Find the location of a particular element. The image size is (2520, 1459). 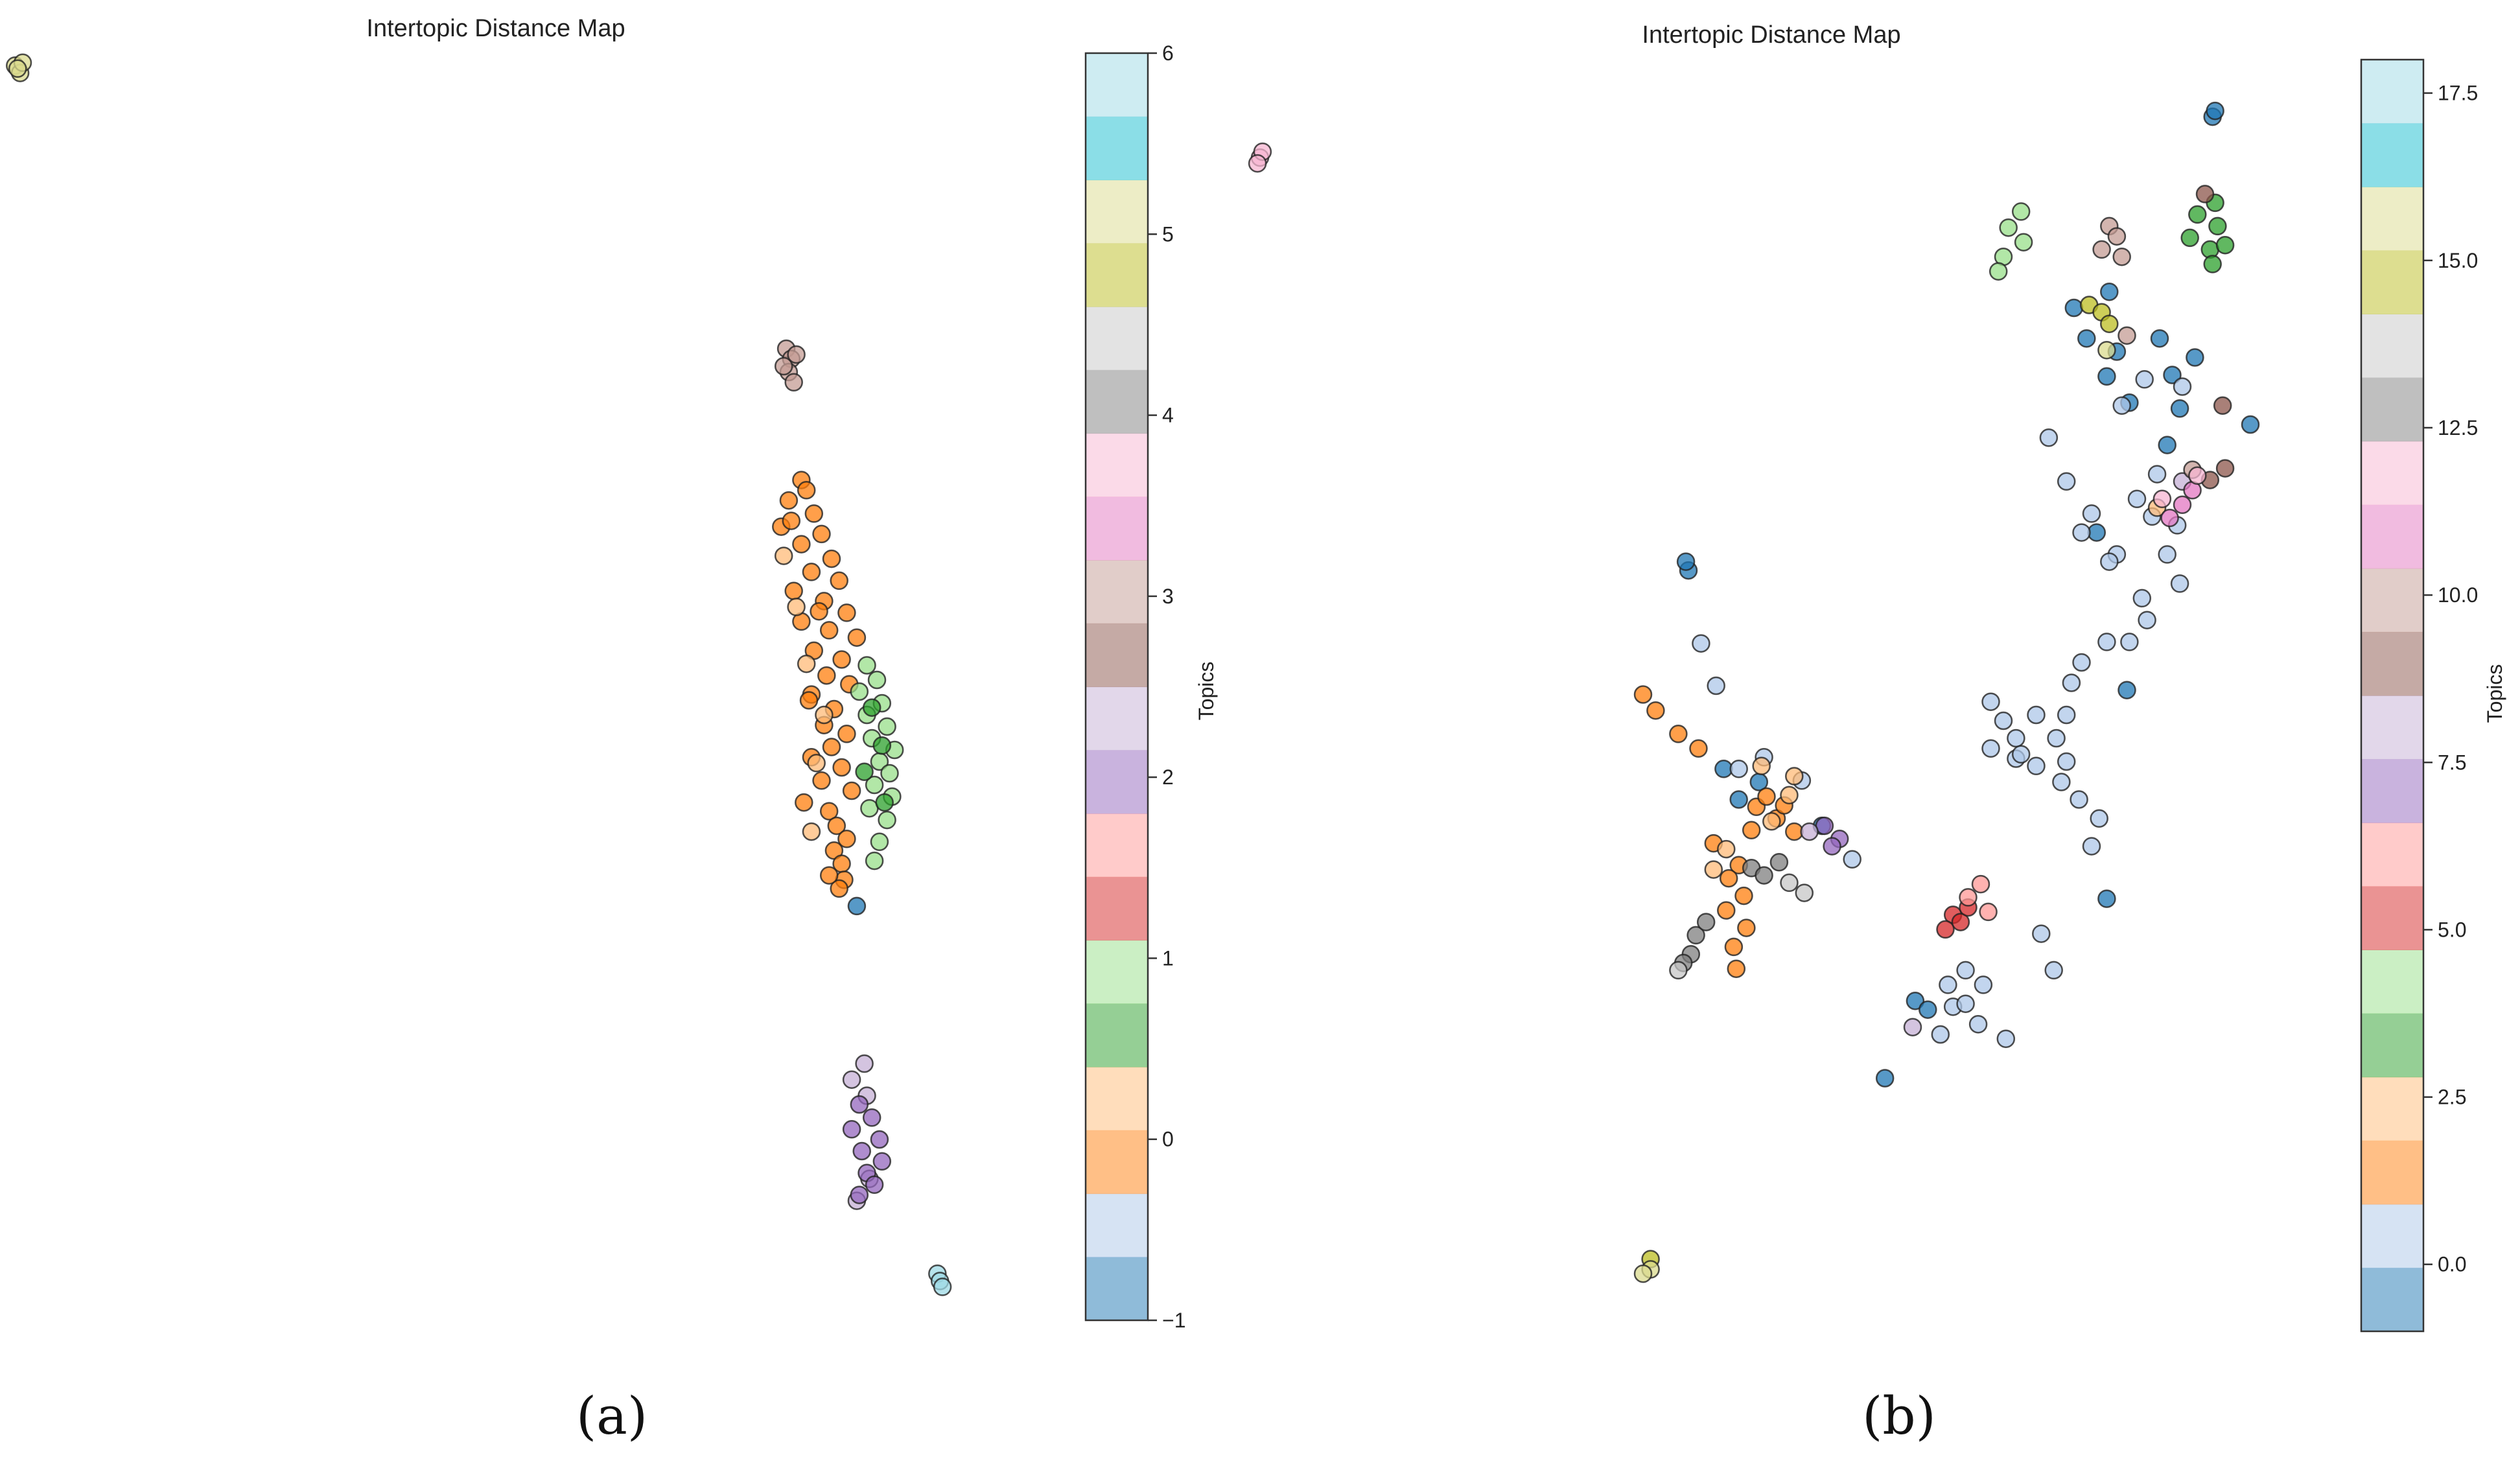

colorbar-tick-label: 0 is located at coordinates (1168, 1139).